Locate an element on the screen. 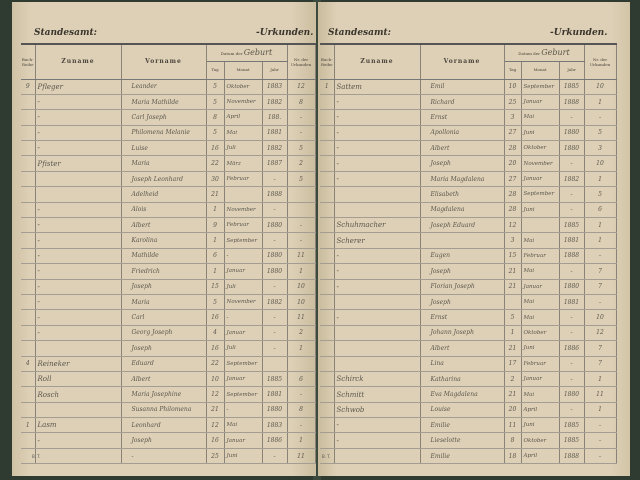  footer-mark: B. T. is located at coordinates (326, 456).